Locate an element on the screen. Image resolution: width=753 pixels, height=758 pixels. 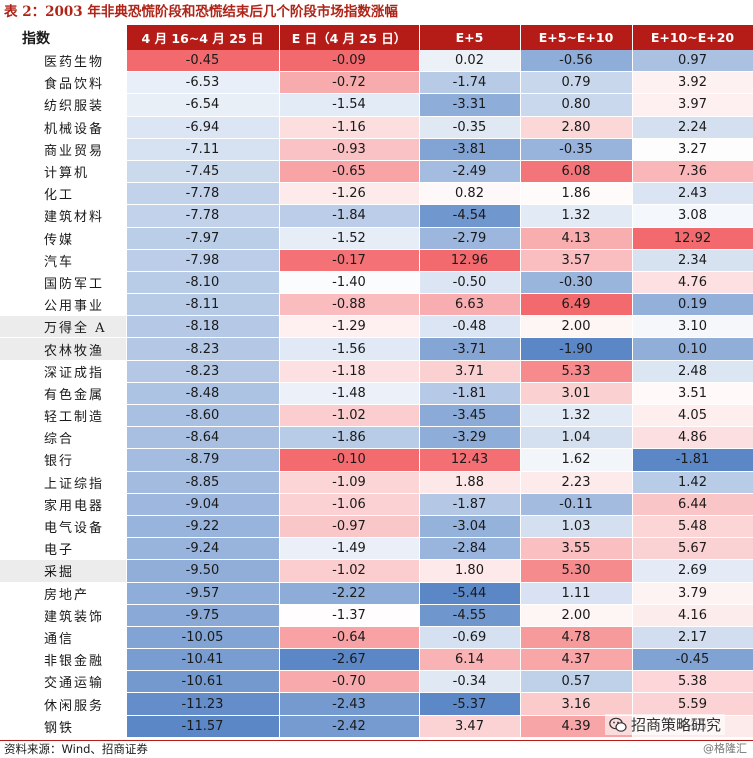
value-cell: -9.22 is located at coordinates (203, 527).